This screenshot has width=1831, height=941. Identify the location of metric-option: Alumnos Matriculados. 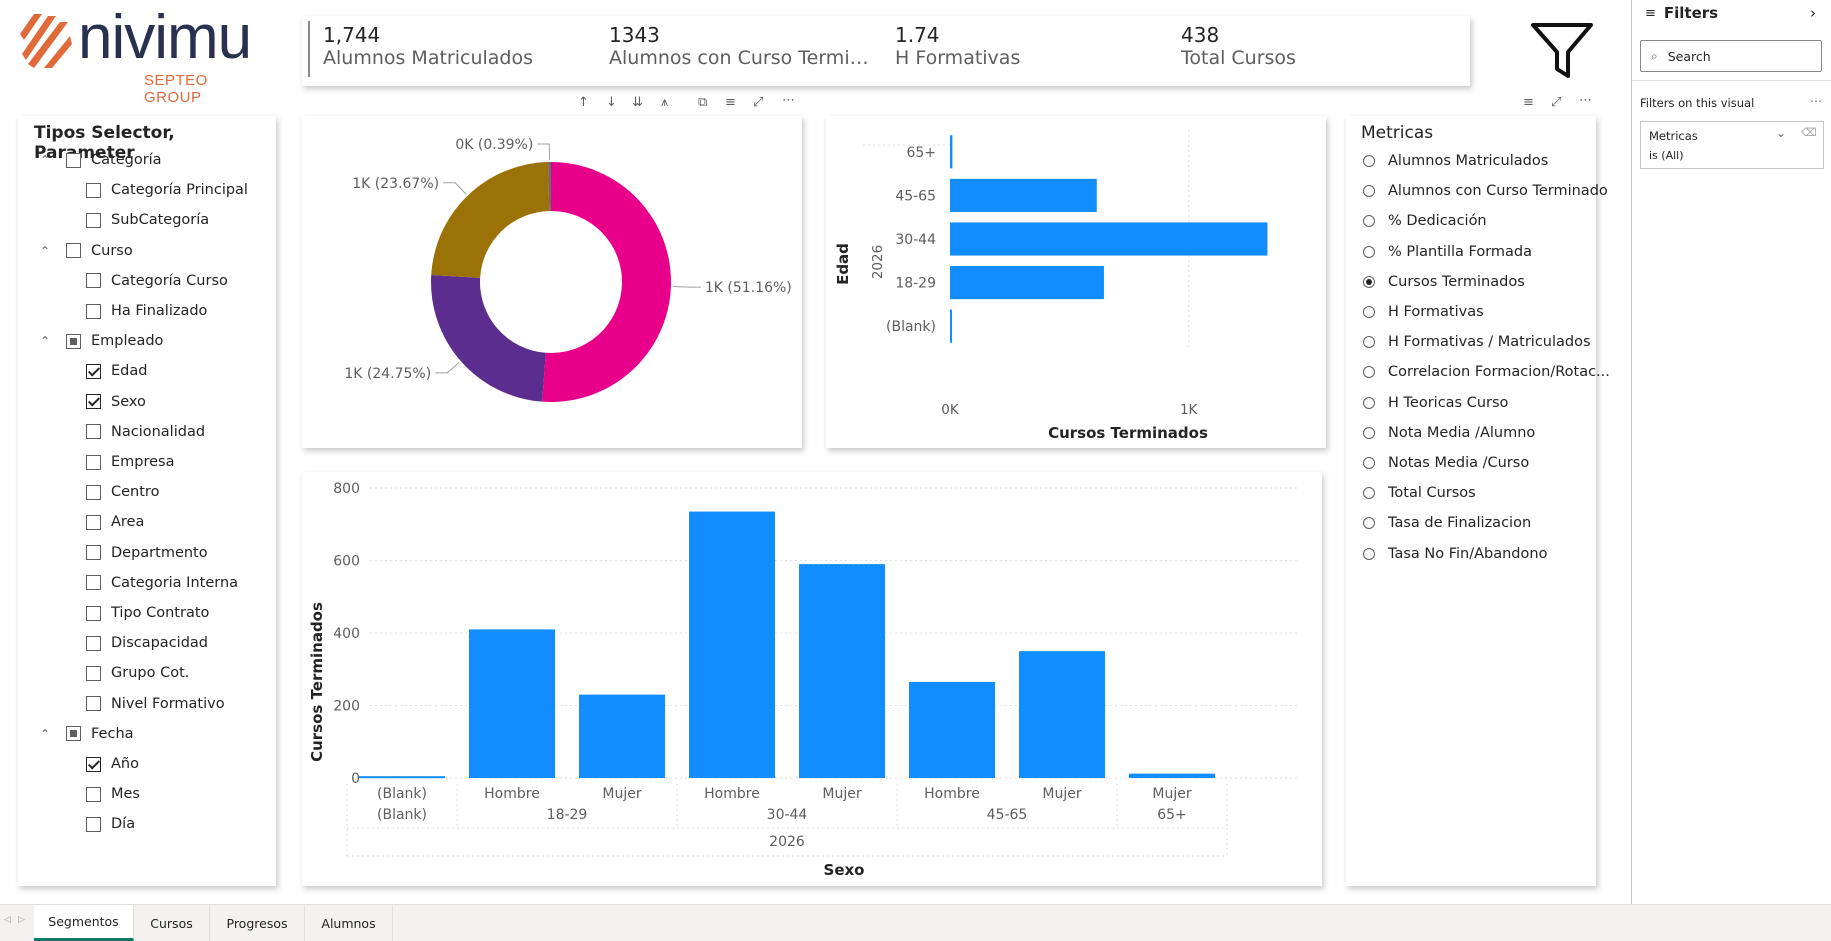
(1455, 161).